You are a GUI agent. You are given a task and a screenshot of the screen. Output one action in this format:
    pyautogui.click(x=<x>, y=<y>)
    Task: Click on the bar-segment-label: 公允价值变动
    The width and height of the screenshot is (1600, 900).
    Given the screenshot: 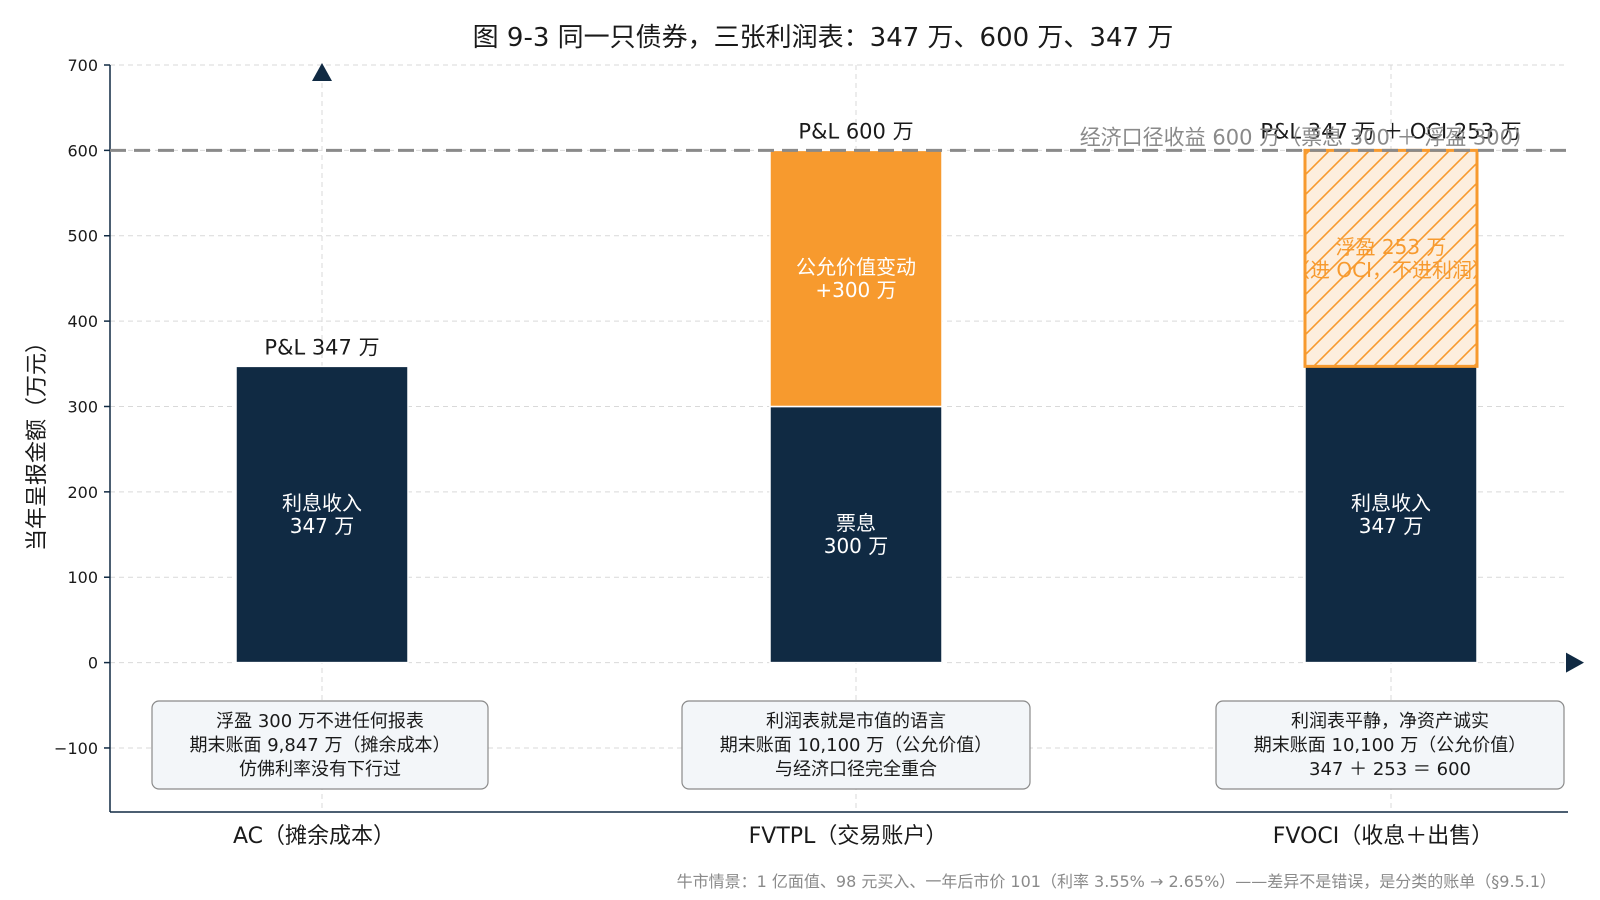 What is the action you would take?
    pyautogui.click(x=856, y=267)
    